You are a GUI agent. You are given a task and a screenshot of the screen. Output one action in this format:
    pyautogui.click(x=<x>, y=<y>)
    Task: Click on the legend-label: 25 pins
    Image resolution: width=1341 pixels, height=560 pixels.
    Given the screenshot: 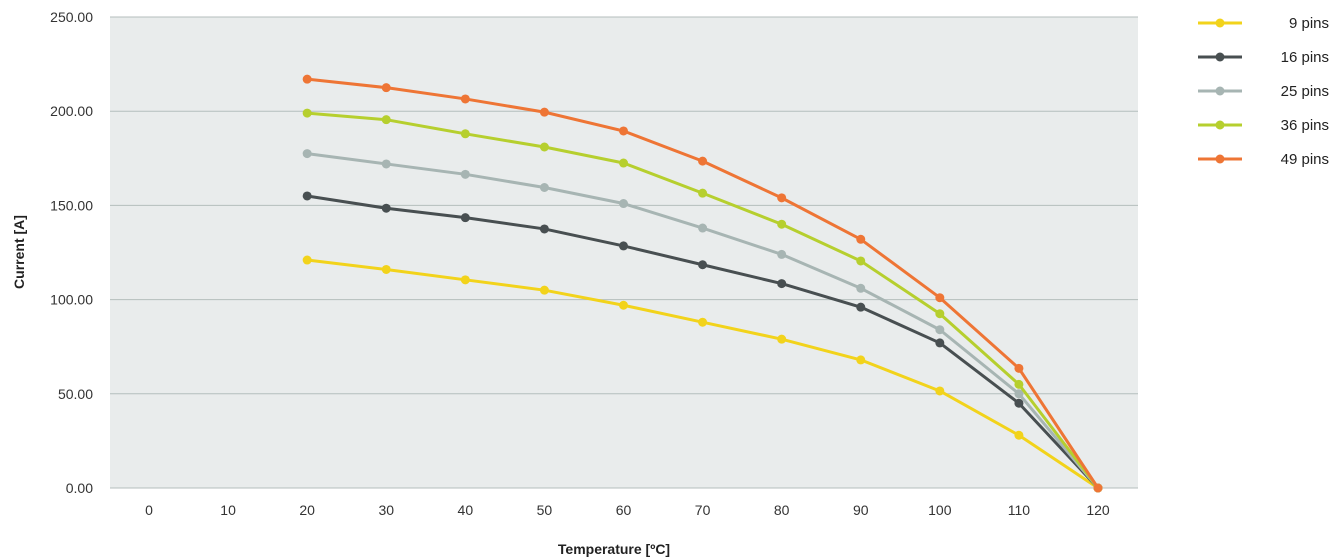 What is the action you would take?
    pyautogui.click(x=1305, y=91)
    